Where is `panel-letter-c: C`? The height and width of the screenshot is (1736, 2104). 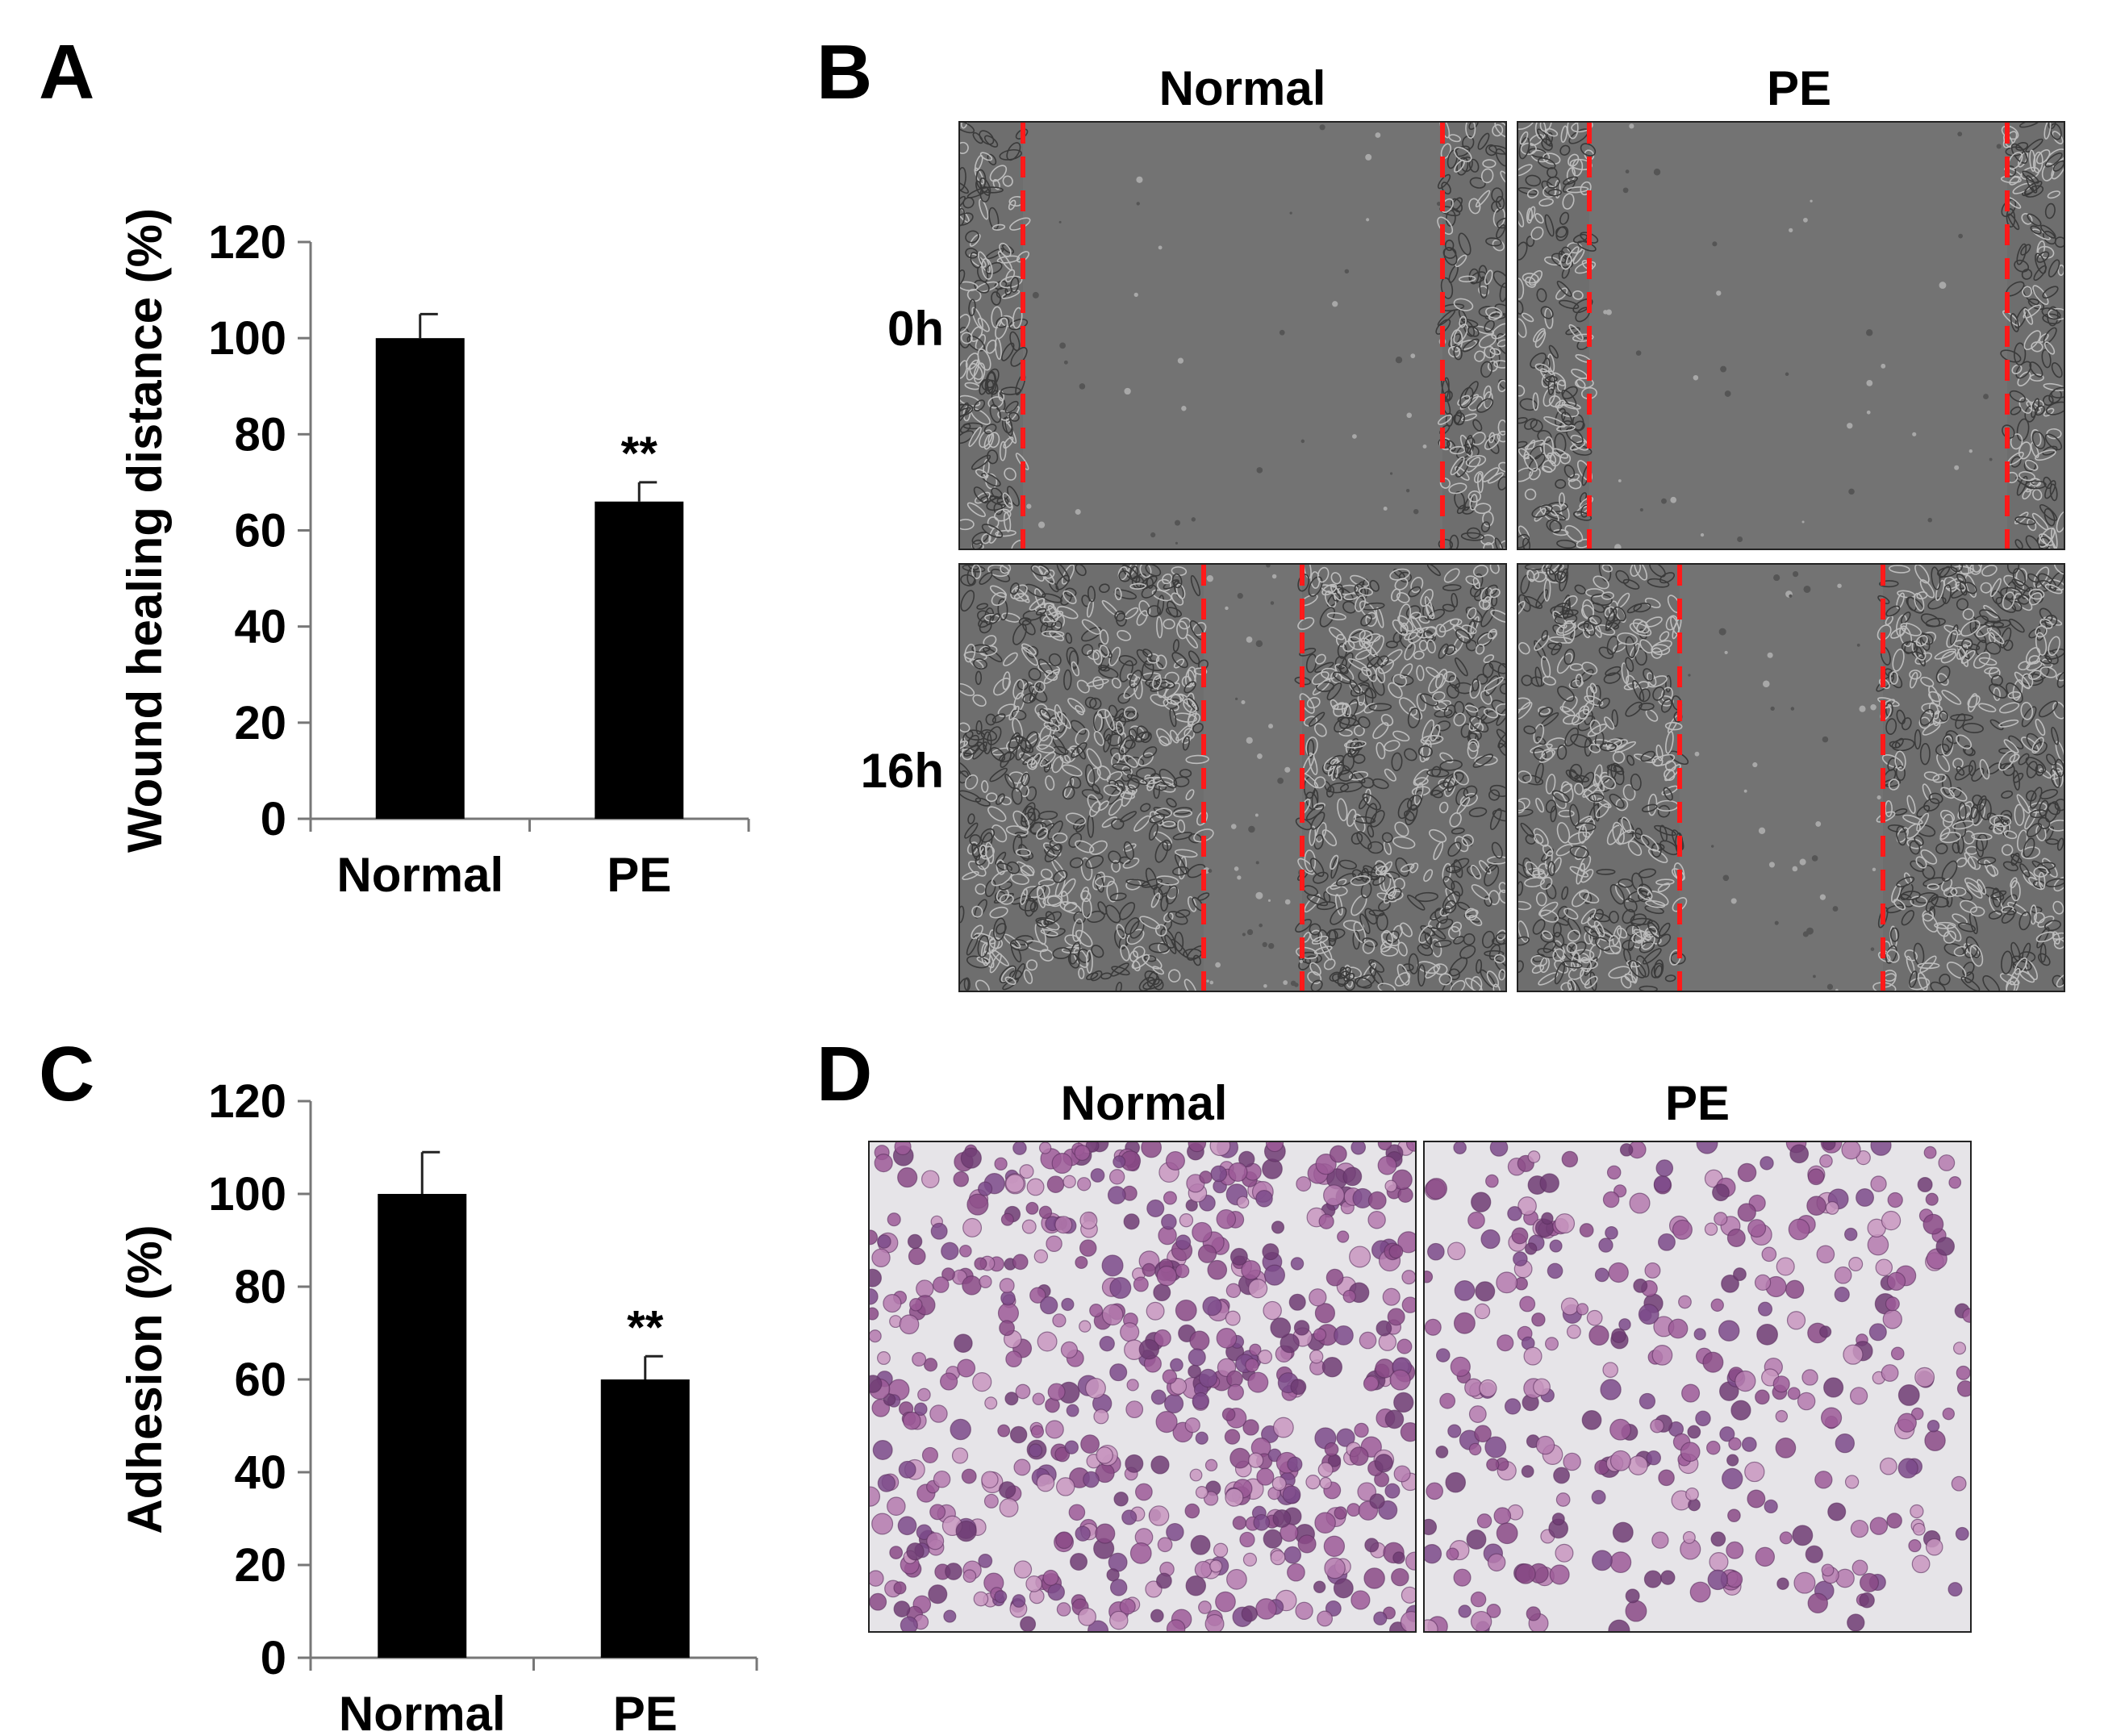
panel-letter-c: C is located at coordinates (67, 1074).